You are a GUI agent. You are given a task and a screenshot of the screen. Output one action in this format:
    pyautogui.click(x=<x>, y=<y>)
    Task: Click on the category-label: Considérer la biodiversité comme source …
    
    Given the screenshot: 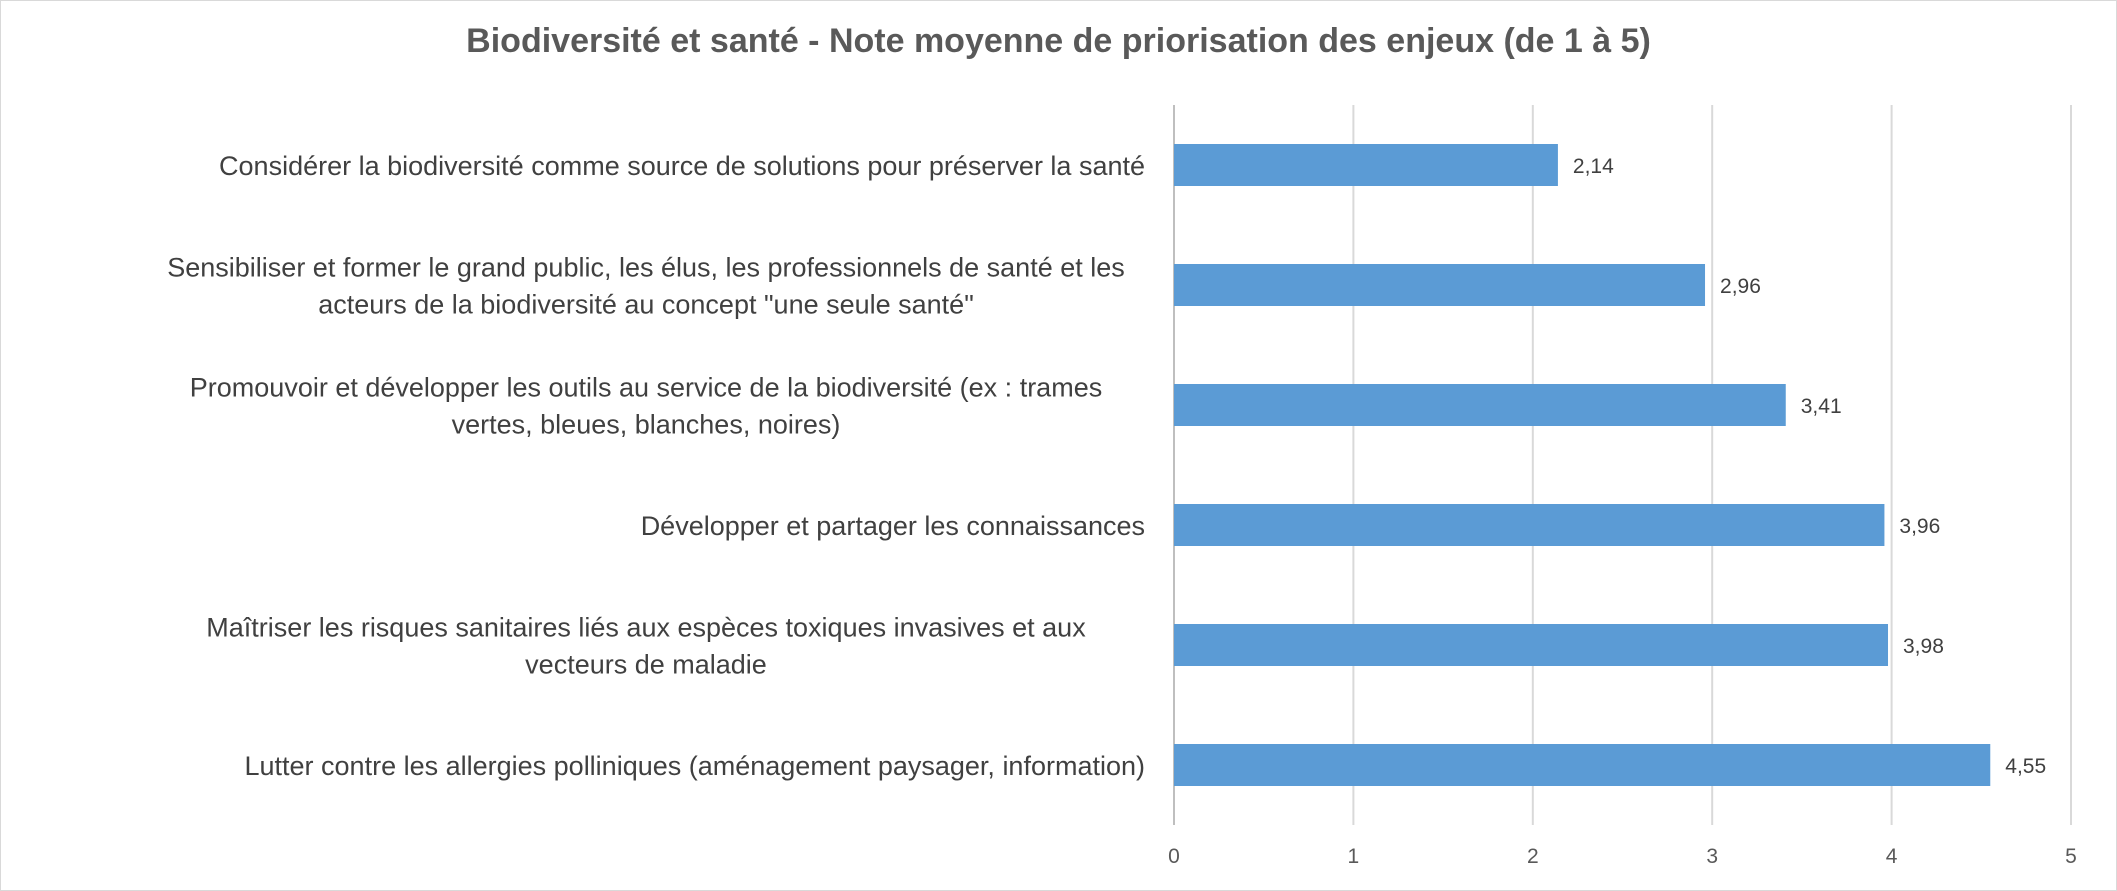 What is the action you would take?
    pyautogui.click(x=682, y=166)
    